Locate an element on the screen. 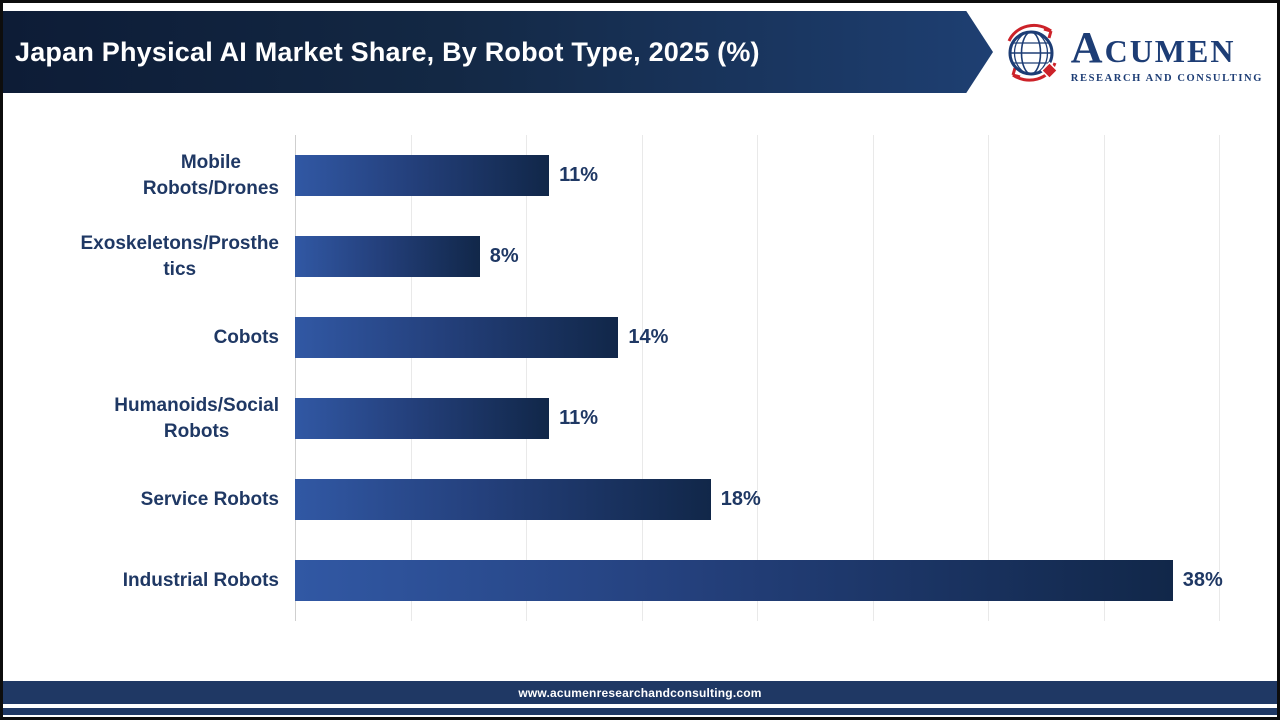 The image size is (1280, 720). globe-icon is located at coordinates (1033, 52).